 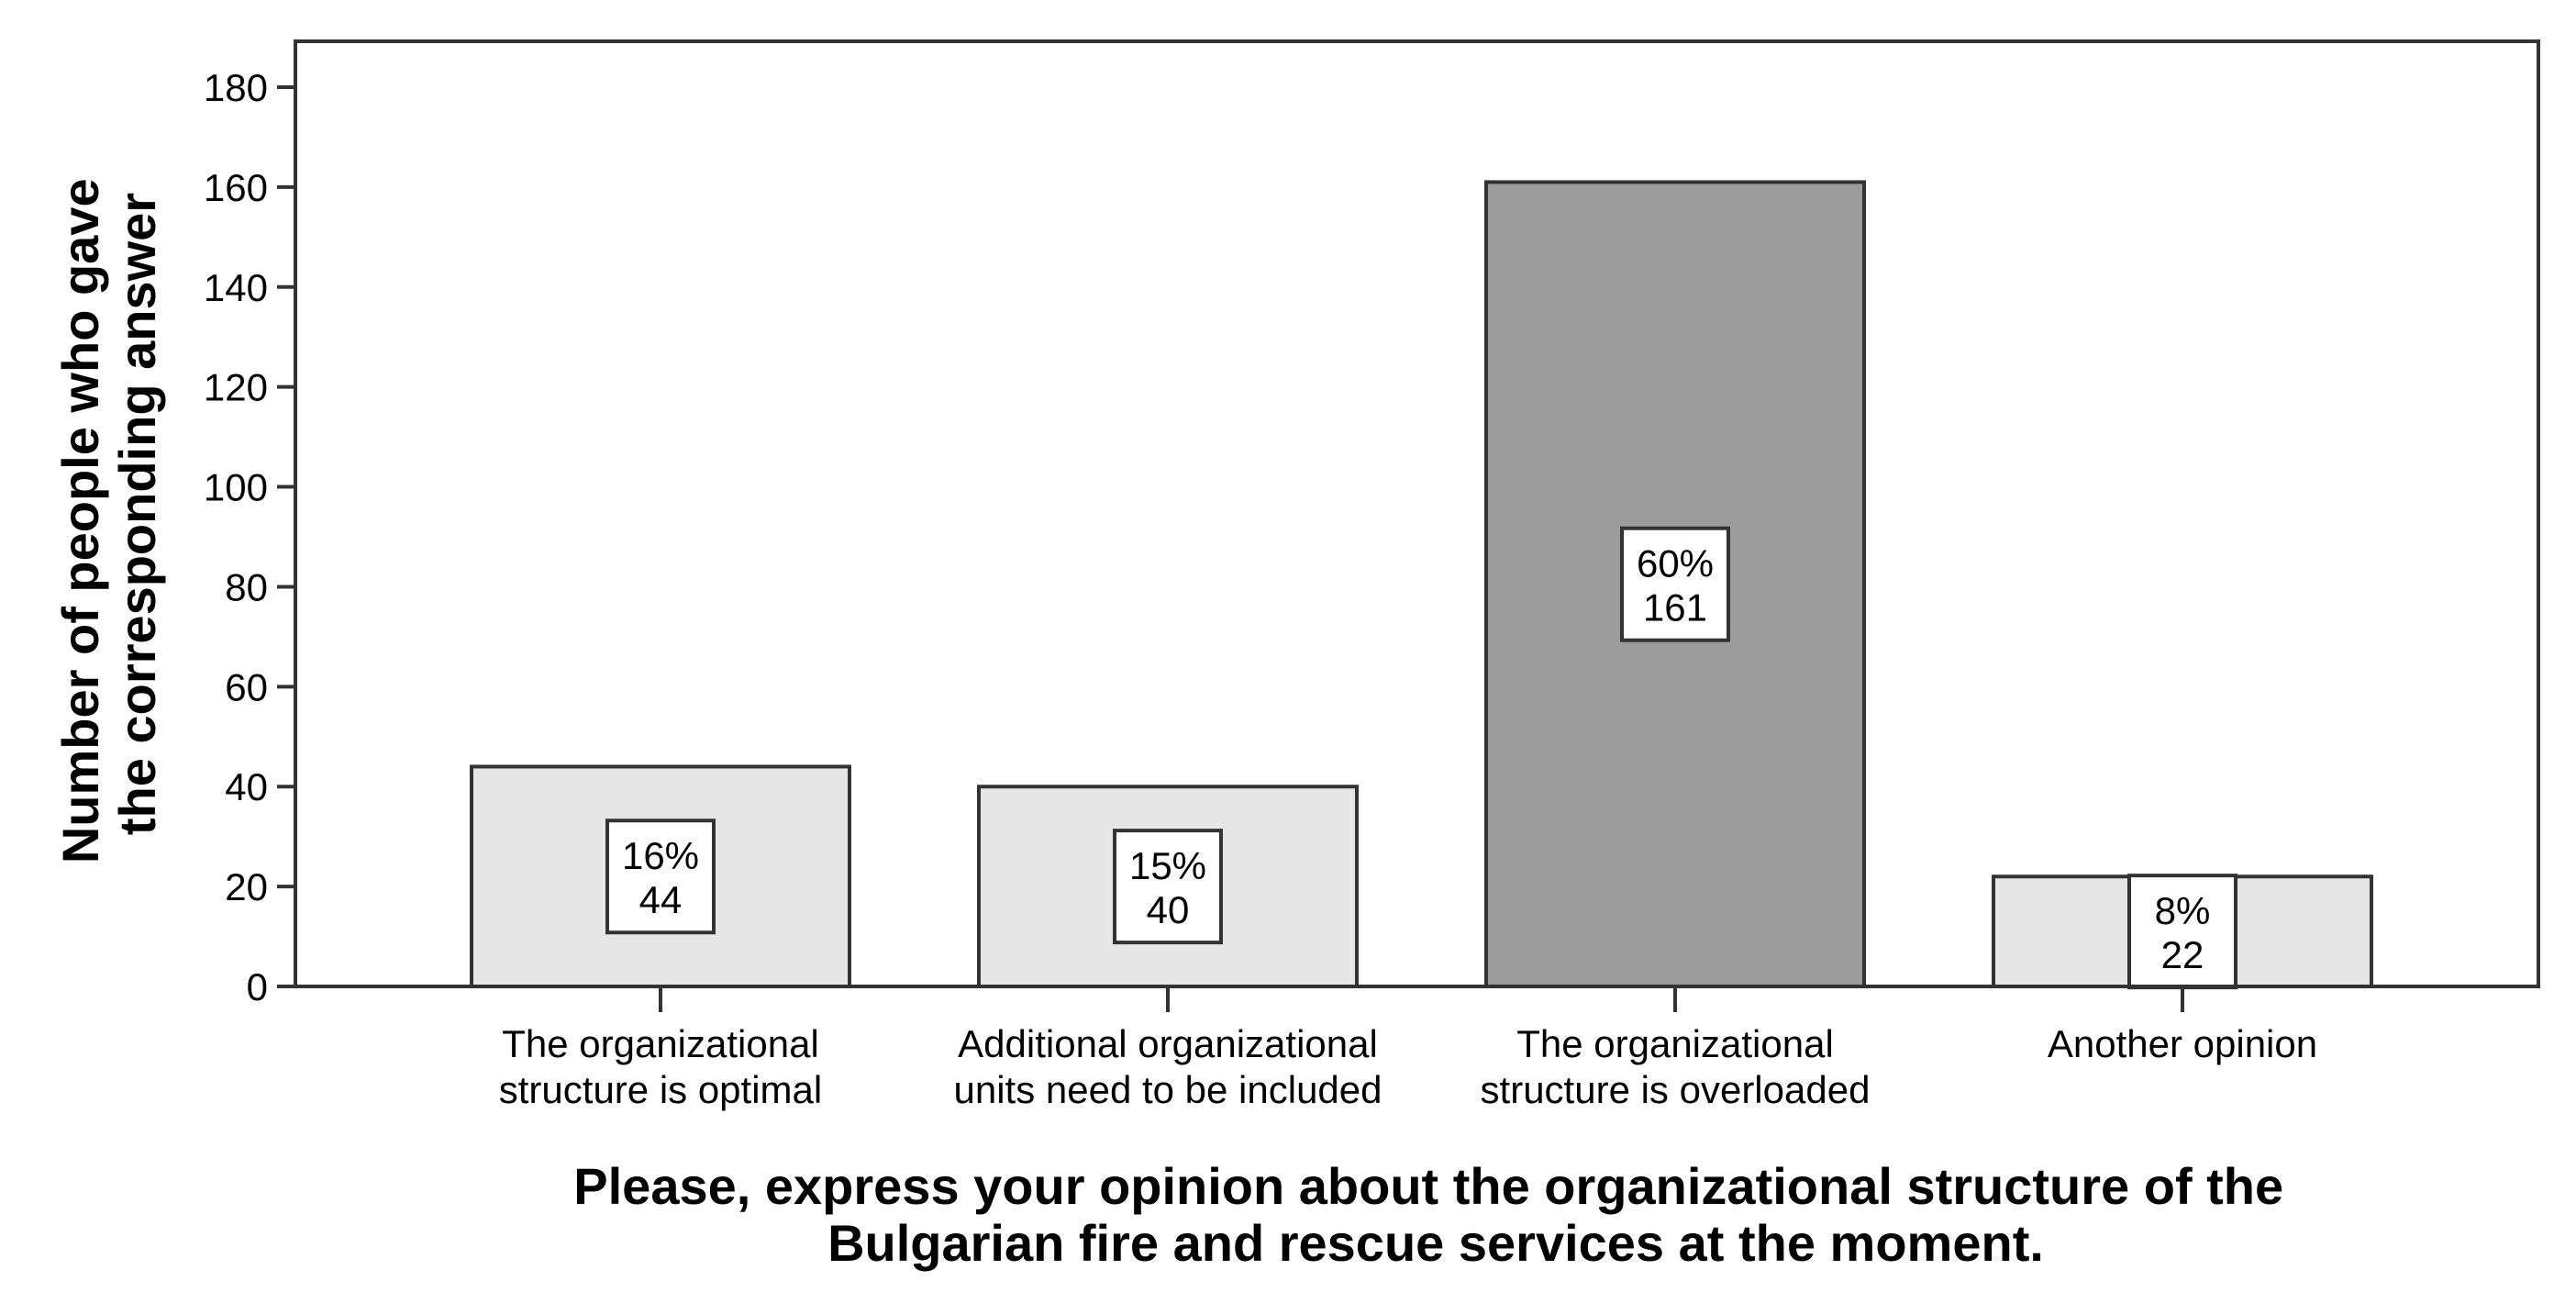 I want to click on data-label-percent: 8%, so click(x=2183, y=910).